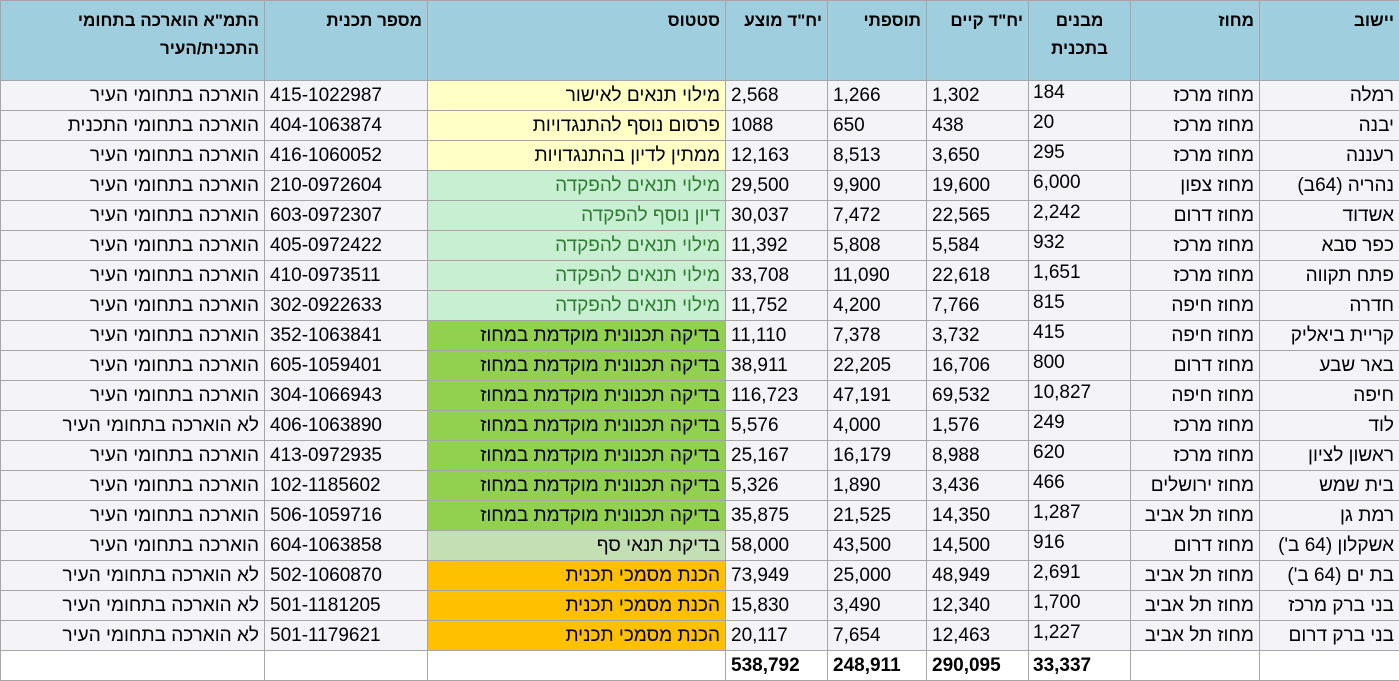 The height and width of the screenshot is (681, 1399). Describe the element at coordinates (132, 125) in the screenshot. I see `cell-scope: הוארכה בתחומי התכנית` at that location.